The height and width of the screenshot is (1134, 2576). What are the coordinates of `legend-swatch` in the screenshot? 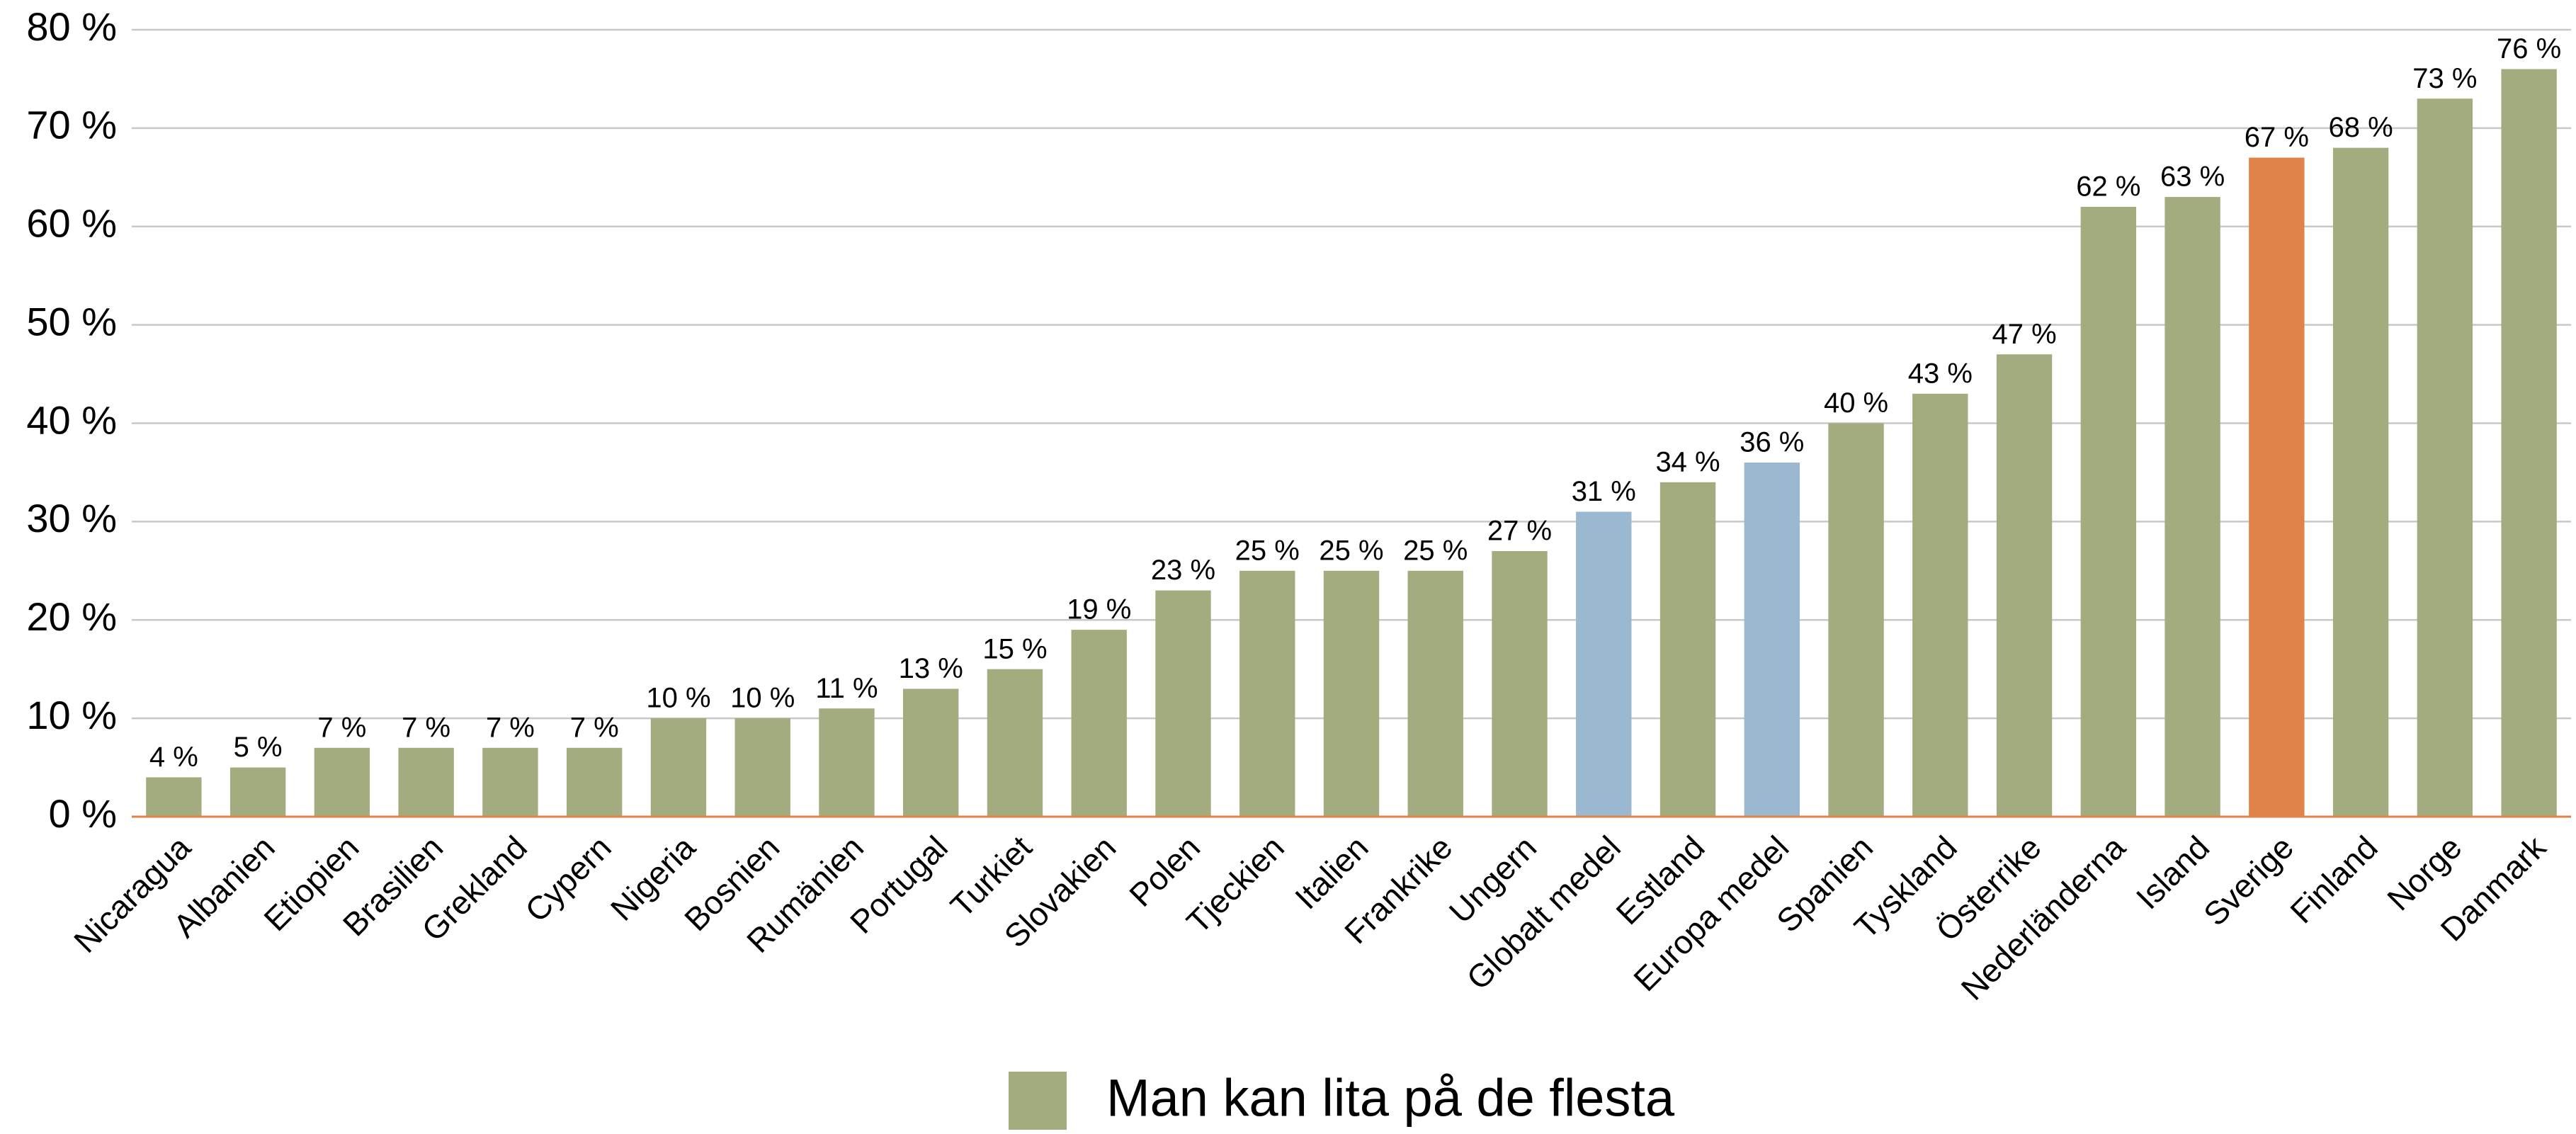 It's located at (1038, 1101).